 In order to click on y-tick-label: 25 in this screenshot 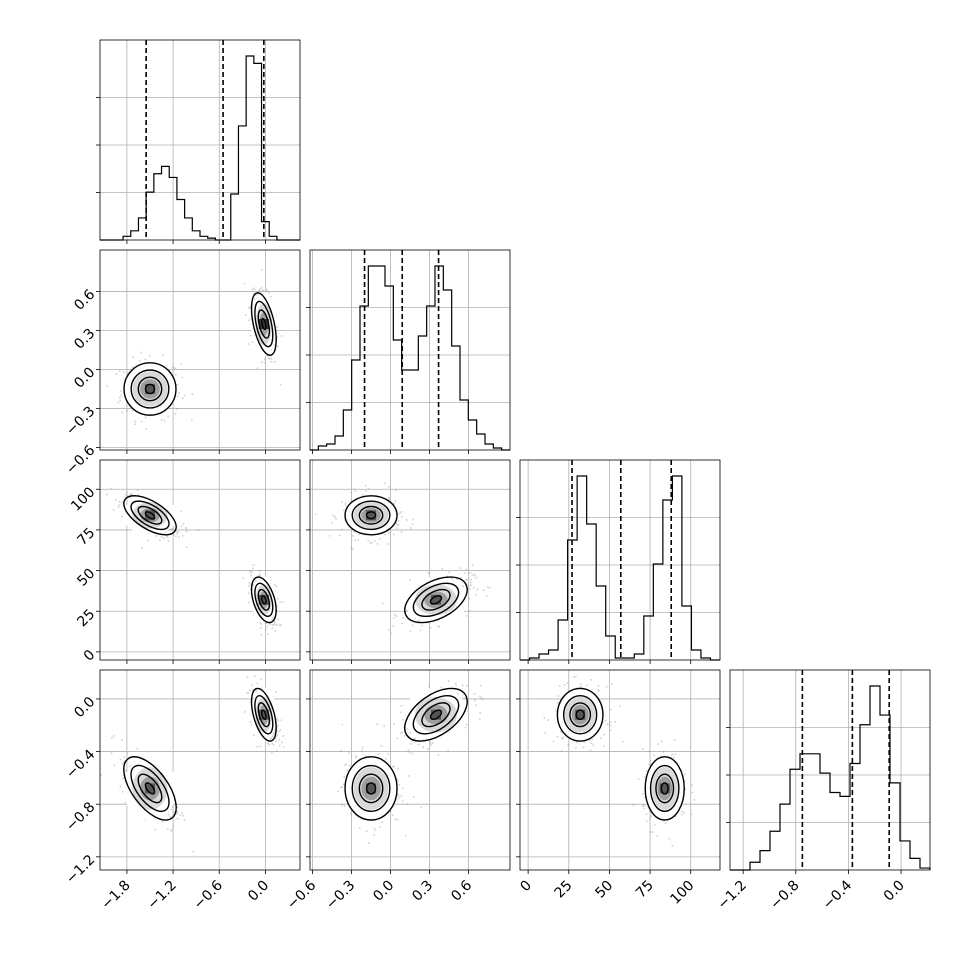, I will do `click(86, 618)`.